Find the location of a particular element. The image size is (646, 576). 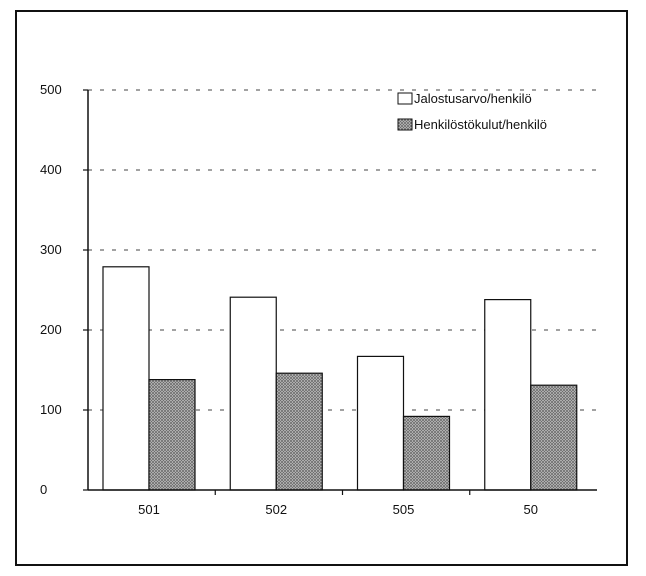

y-tick-label: 200 is located at coordinates (51, 329).